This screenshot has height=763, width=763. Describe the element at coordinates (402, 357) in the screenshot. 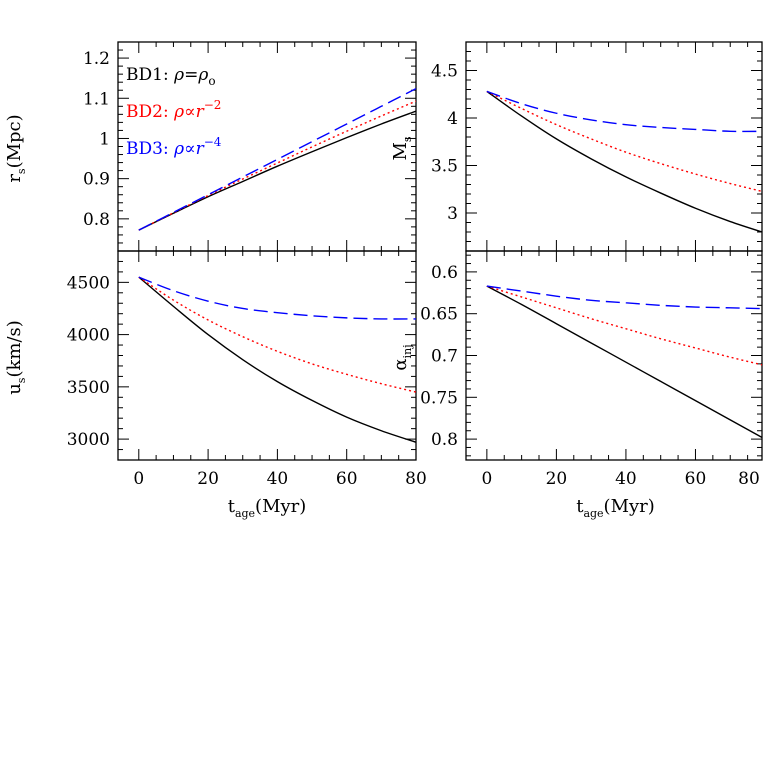

I see `y-axis-label: αinj` at that location.